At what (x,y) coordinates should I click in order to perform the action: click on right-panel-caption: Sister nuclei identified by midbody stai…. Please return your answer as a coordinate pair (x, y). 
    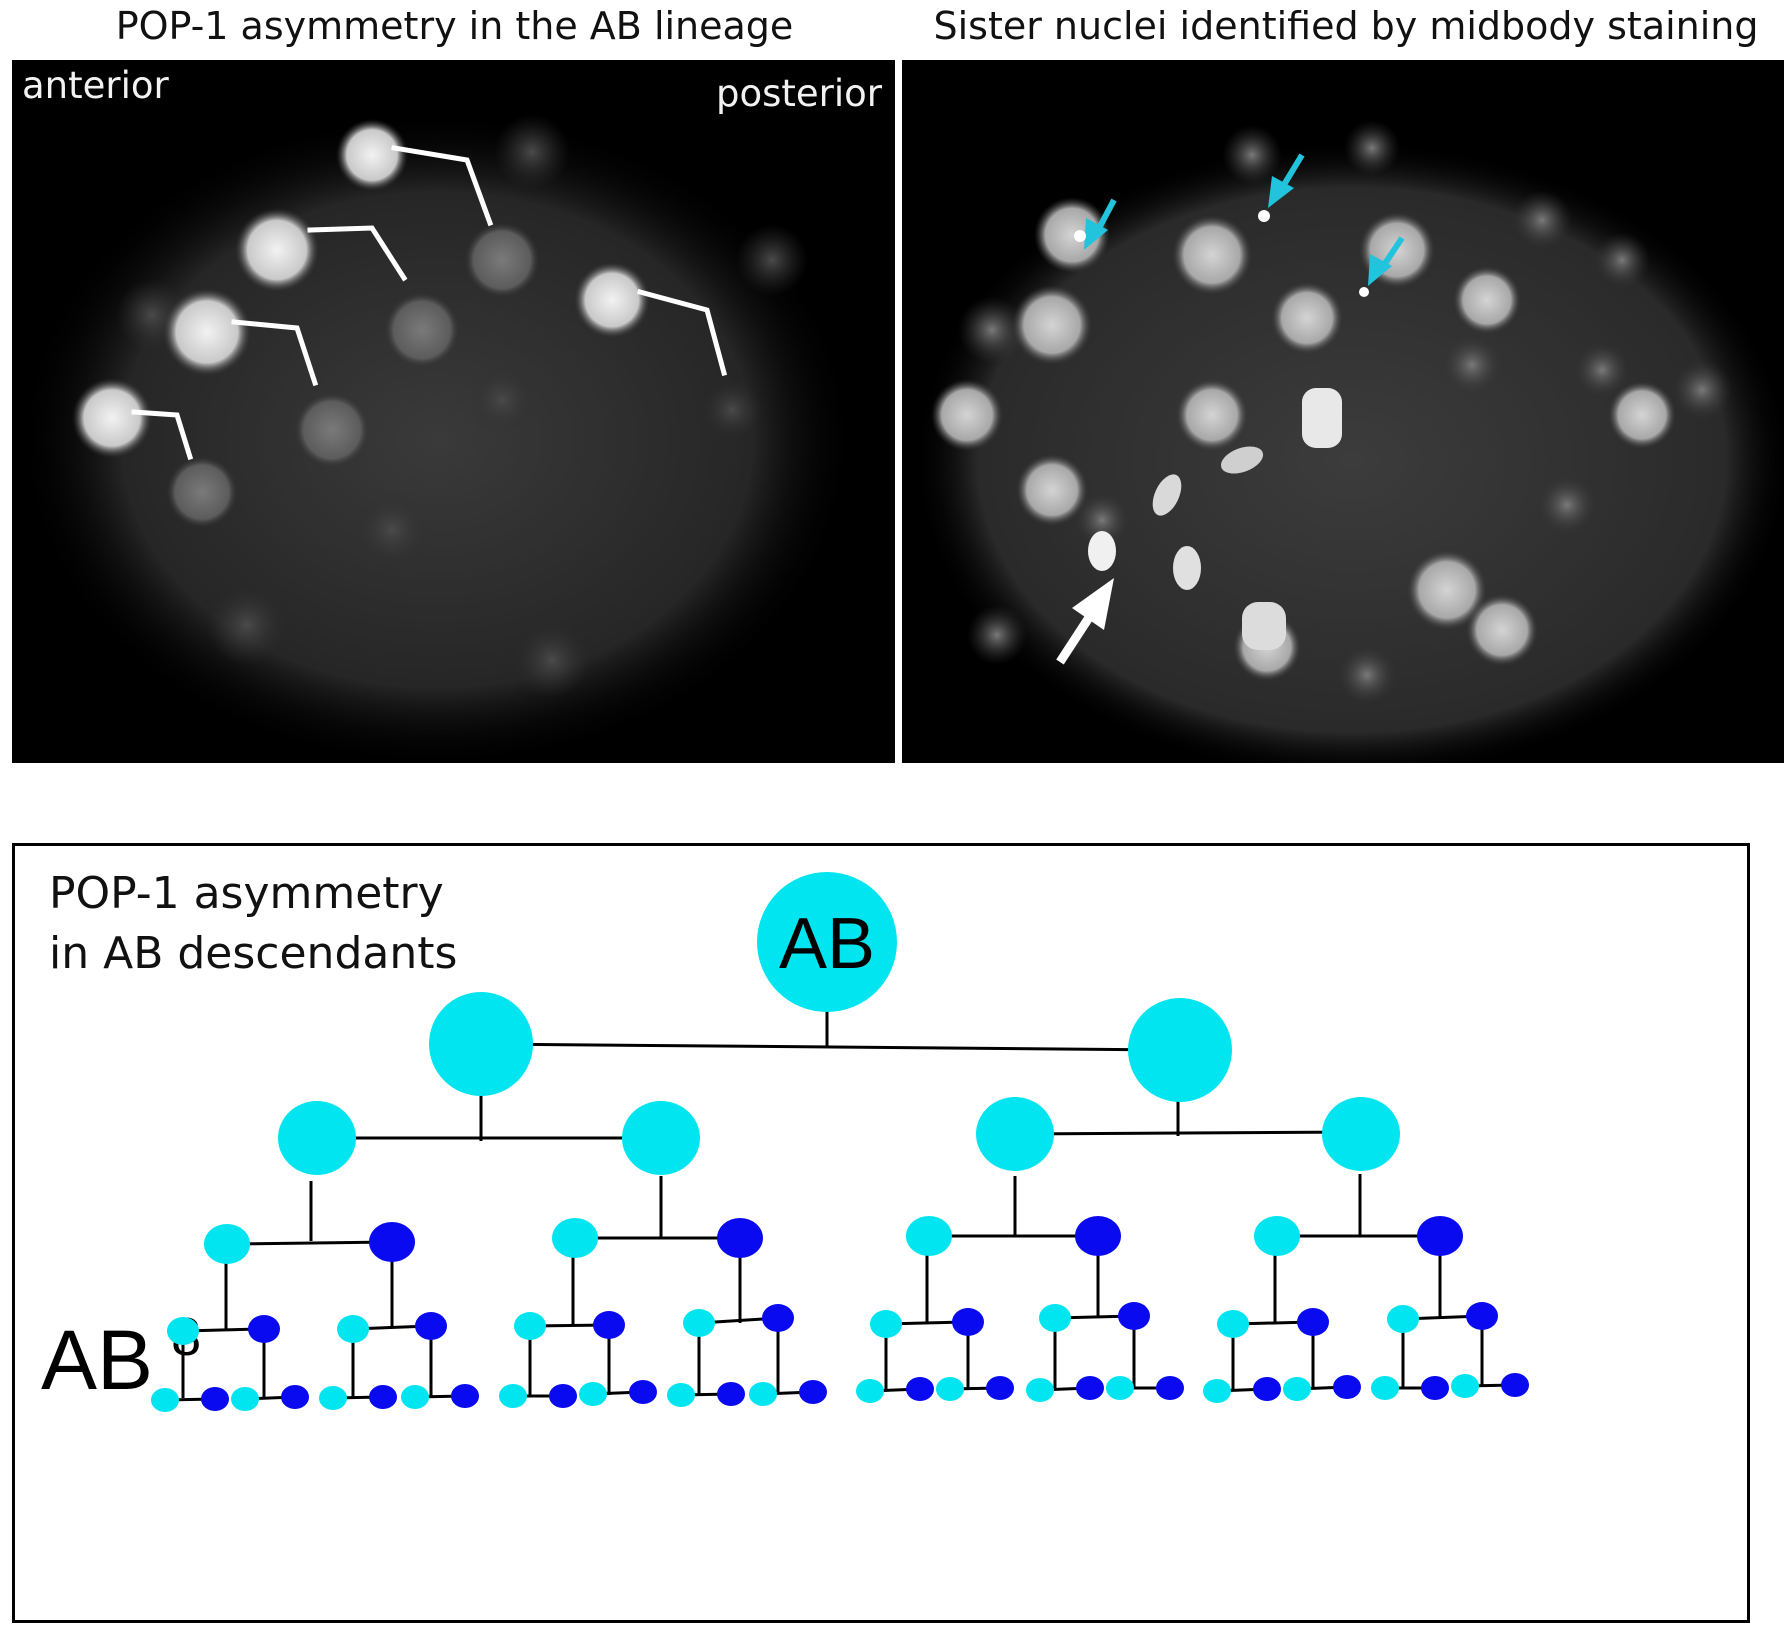
    Looking at the image, I should click on (1346, 26).